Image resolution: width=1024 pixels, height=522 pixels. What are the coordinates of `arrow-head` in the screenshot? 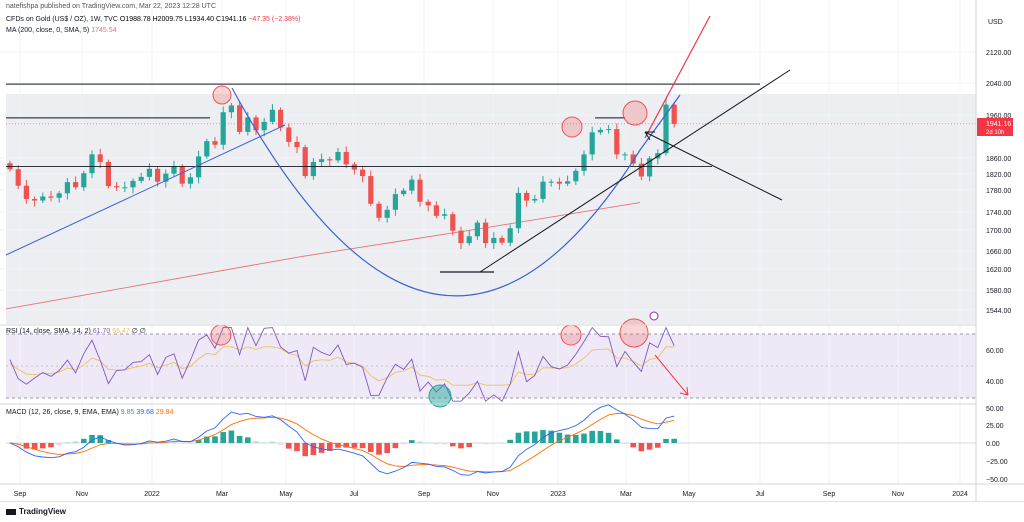 It's located at (649, 136).